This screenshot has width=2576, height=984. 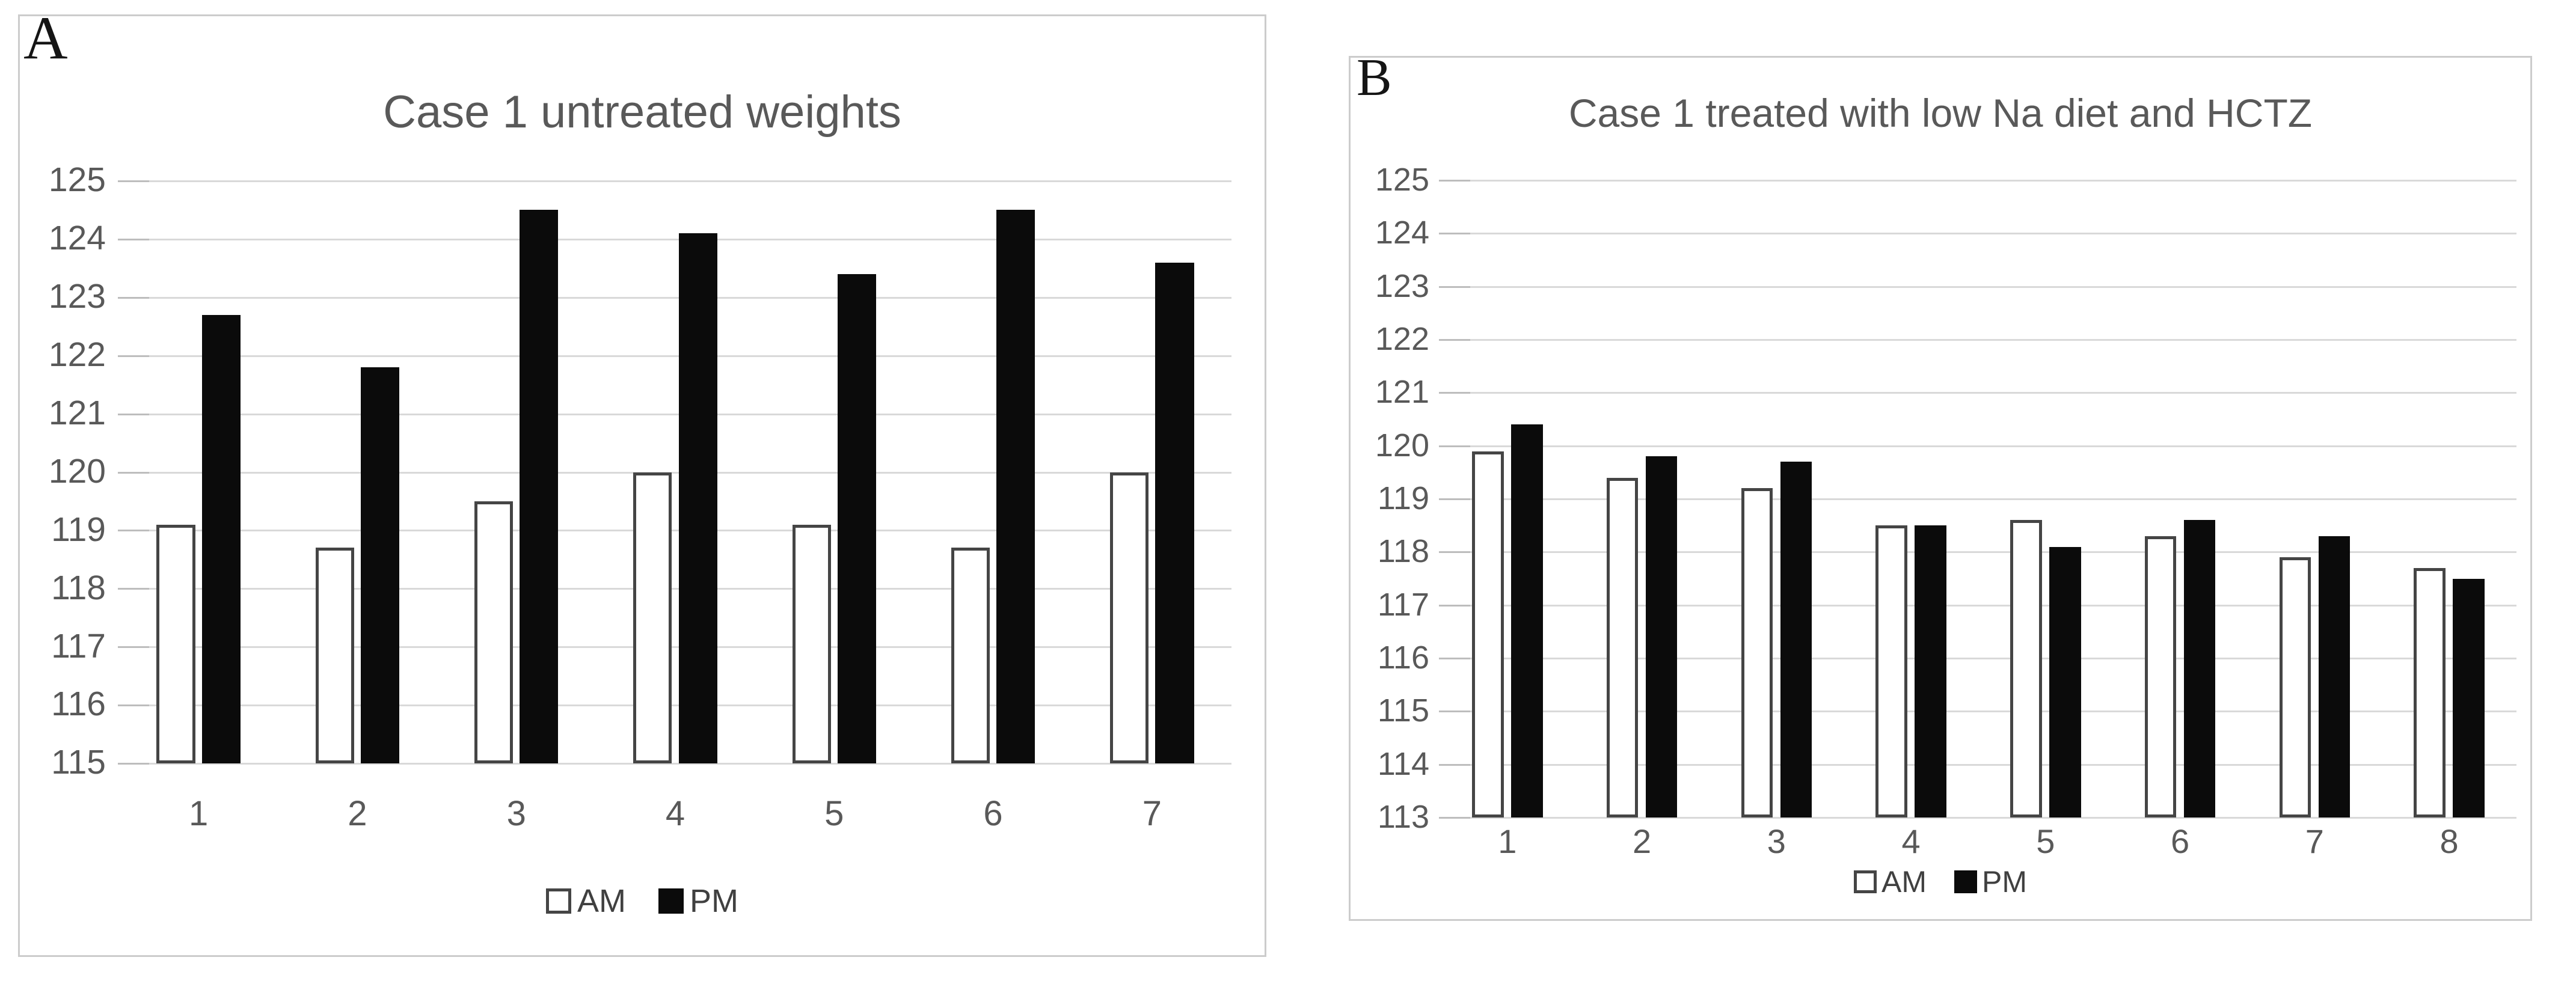 I want to click on legend-item-am-b: AM, so click(x=1890, y=882).